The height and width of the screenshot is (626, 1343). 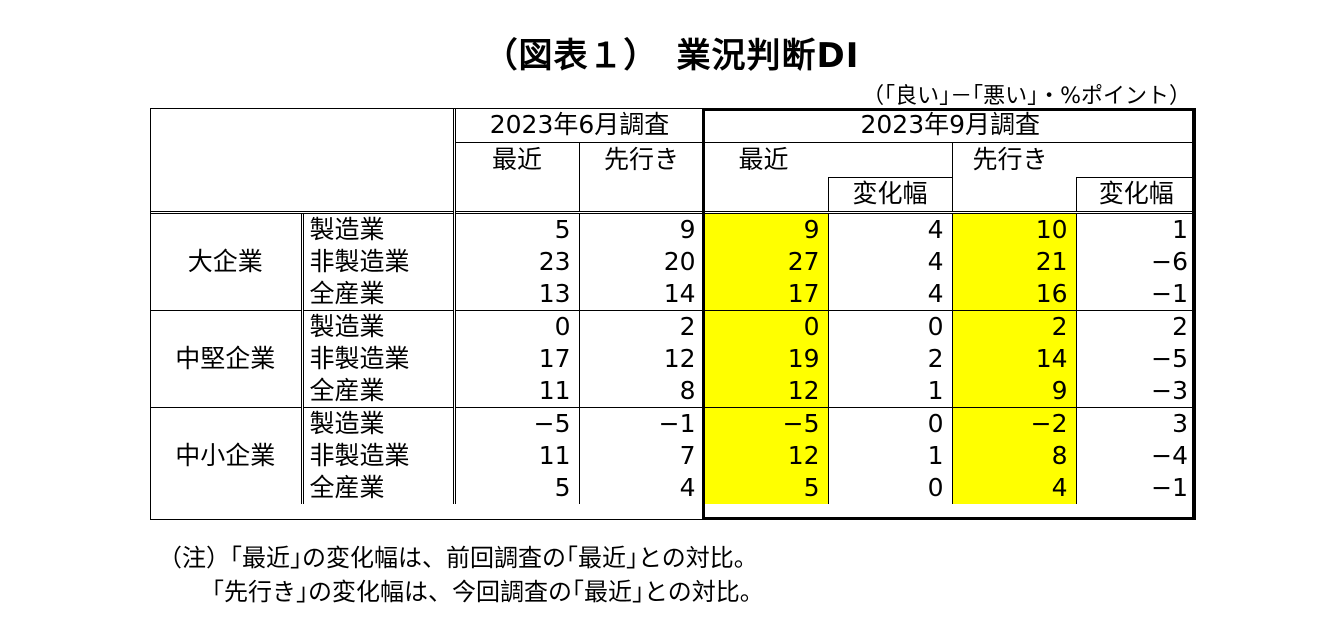 I want to click on cell-sep-recent-change: 2, so click(x=889, y=359).